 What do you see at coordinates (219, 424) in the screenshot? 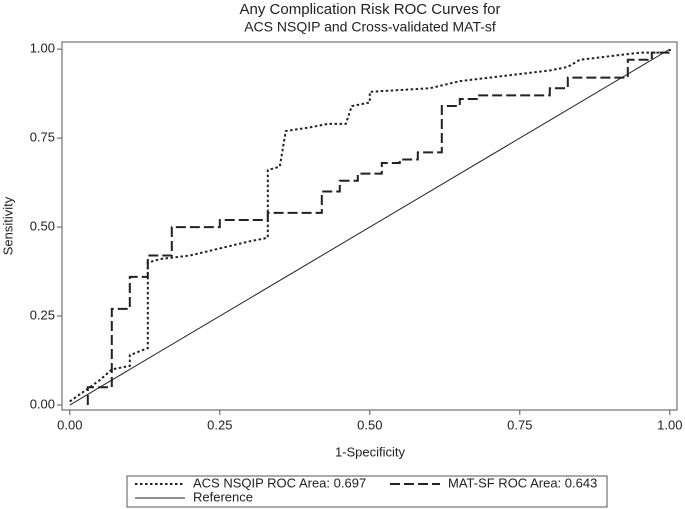
I see `x-tick-label: 0.25` at bounding box center [219, 424].